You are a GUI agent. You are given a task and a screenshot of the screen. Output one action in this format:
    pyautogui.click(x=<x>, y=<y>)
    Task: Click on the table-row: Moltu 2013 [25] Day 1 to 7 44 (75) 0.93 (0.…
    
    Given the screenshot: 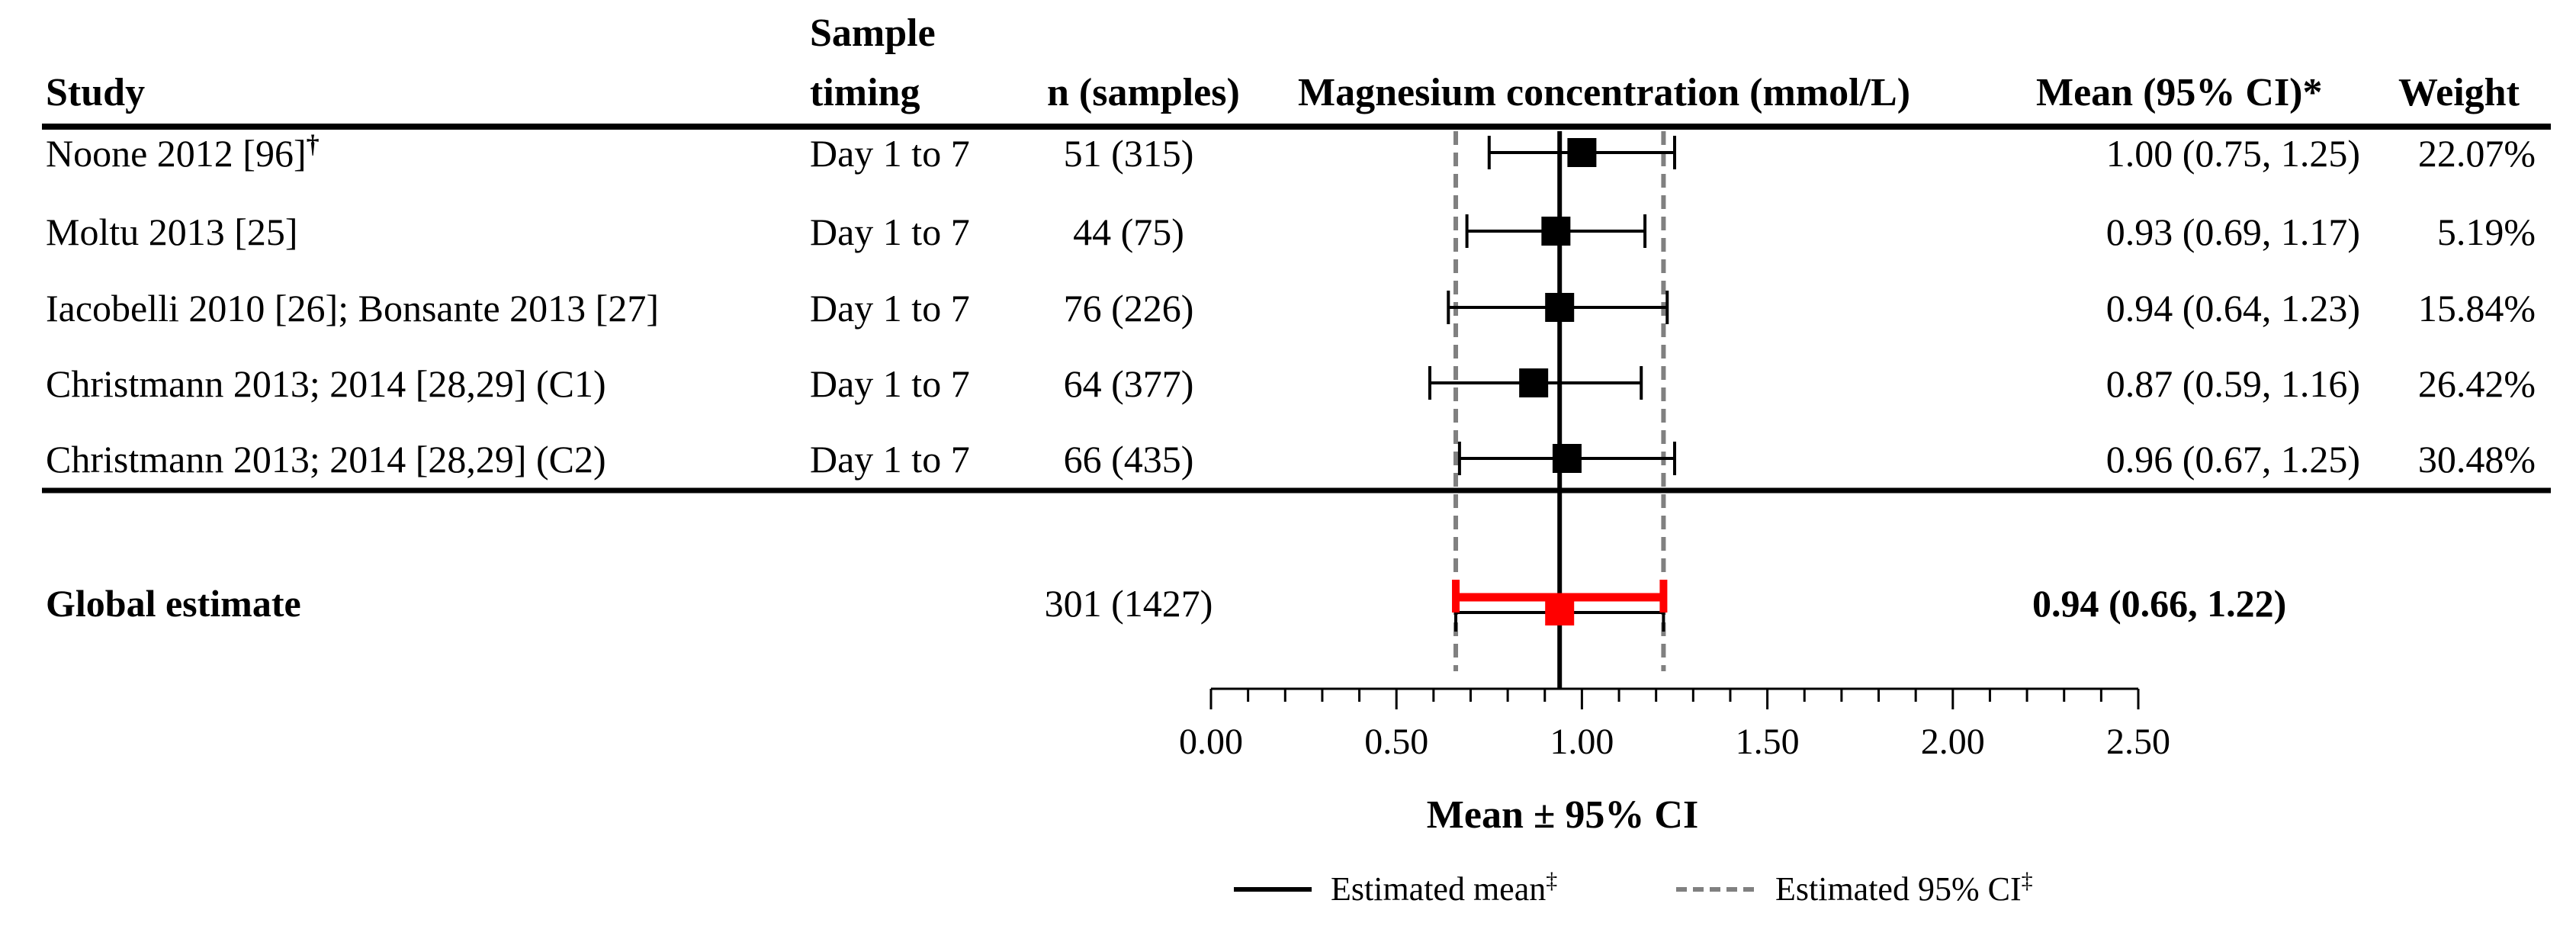 What is the action you would take?
    pyautogui.click(x=1291, y=232)
    